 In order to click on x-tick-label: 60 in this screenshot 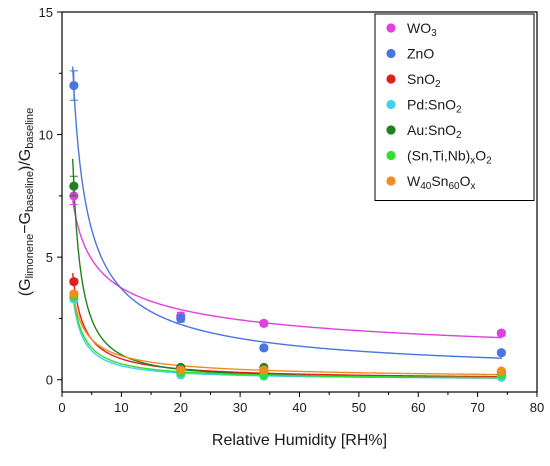, I will do `click(418, 407)`.